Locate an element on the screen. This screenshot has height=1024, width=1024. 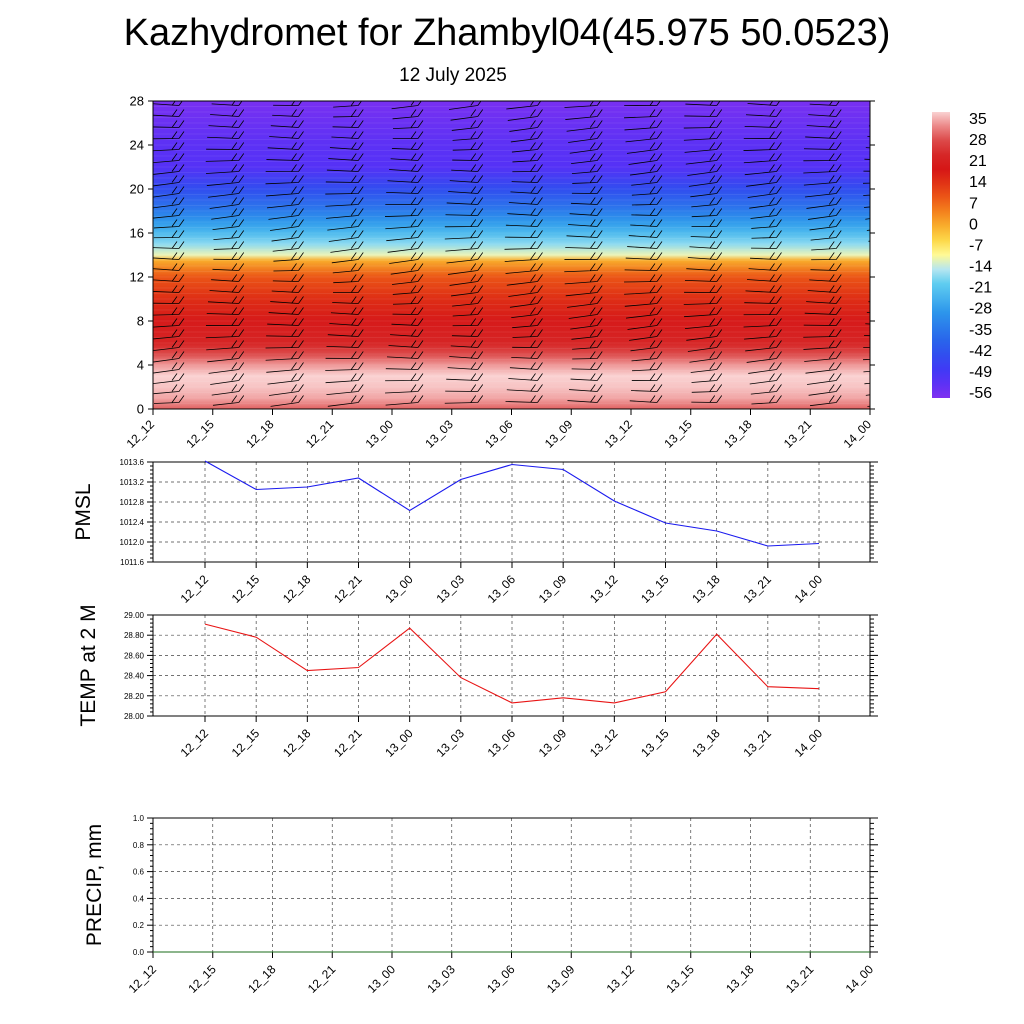
panel-frame is located at coordinates (511, 665).